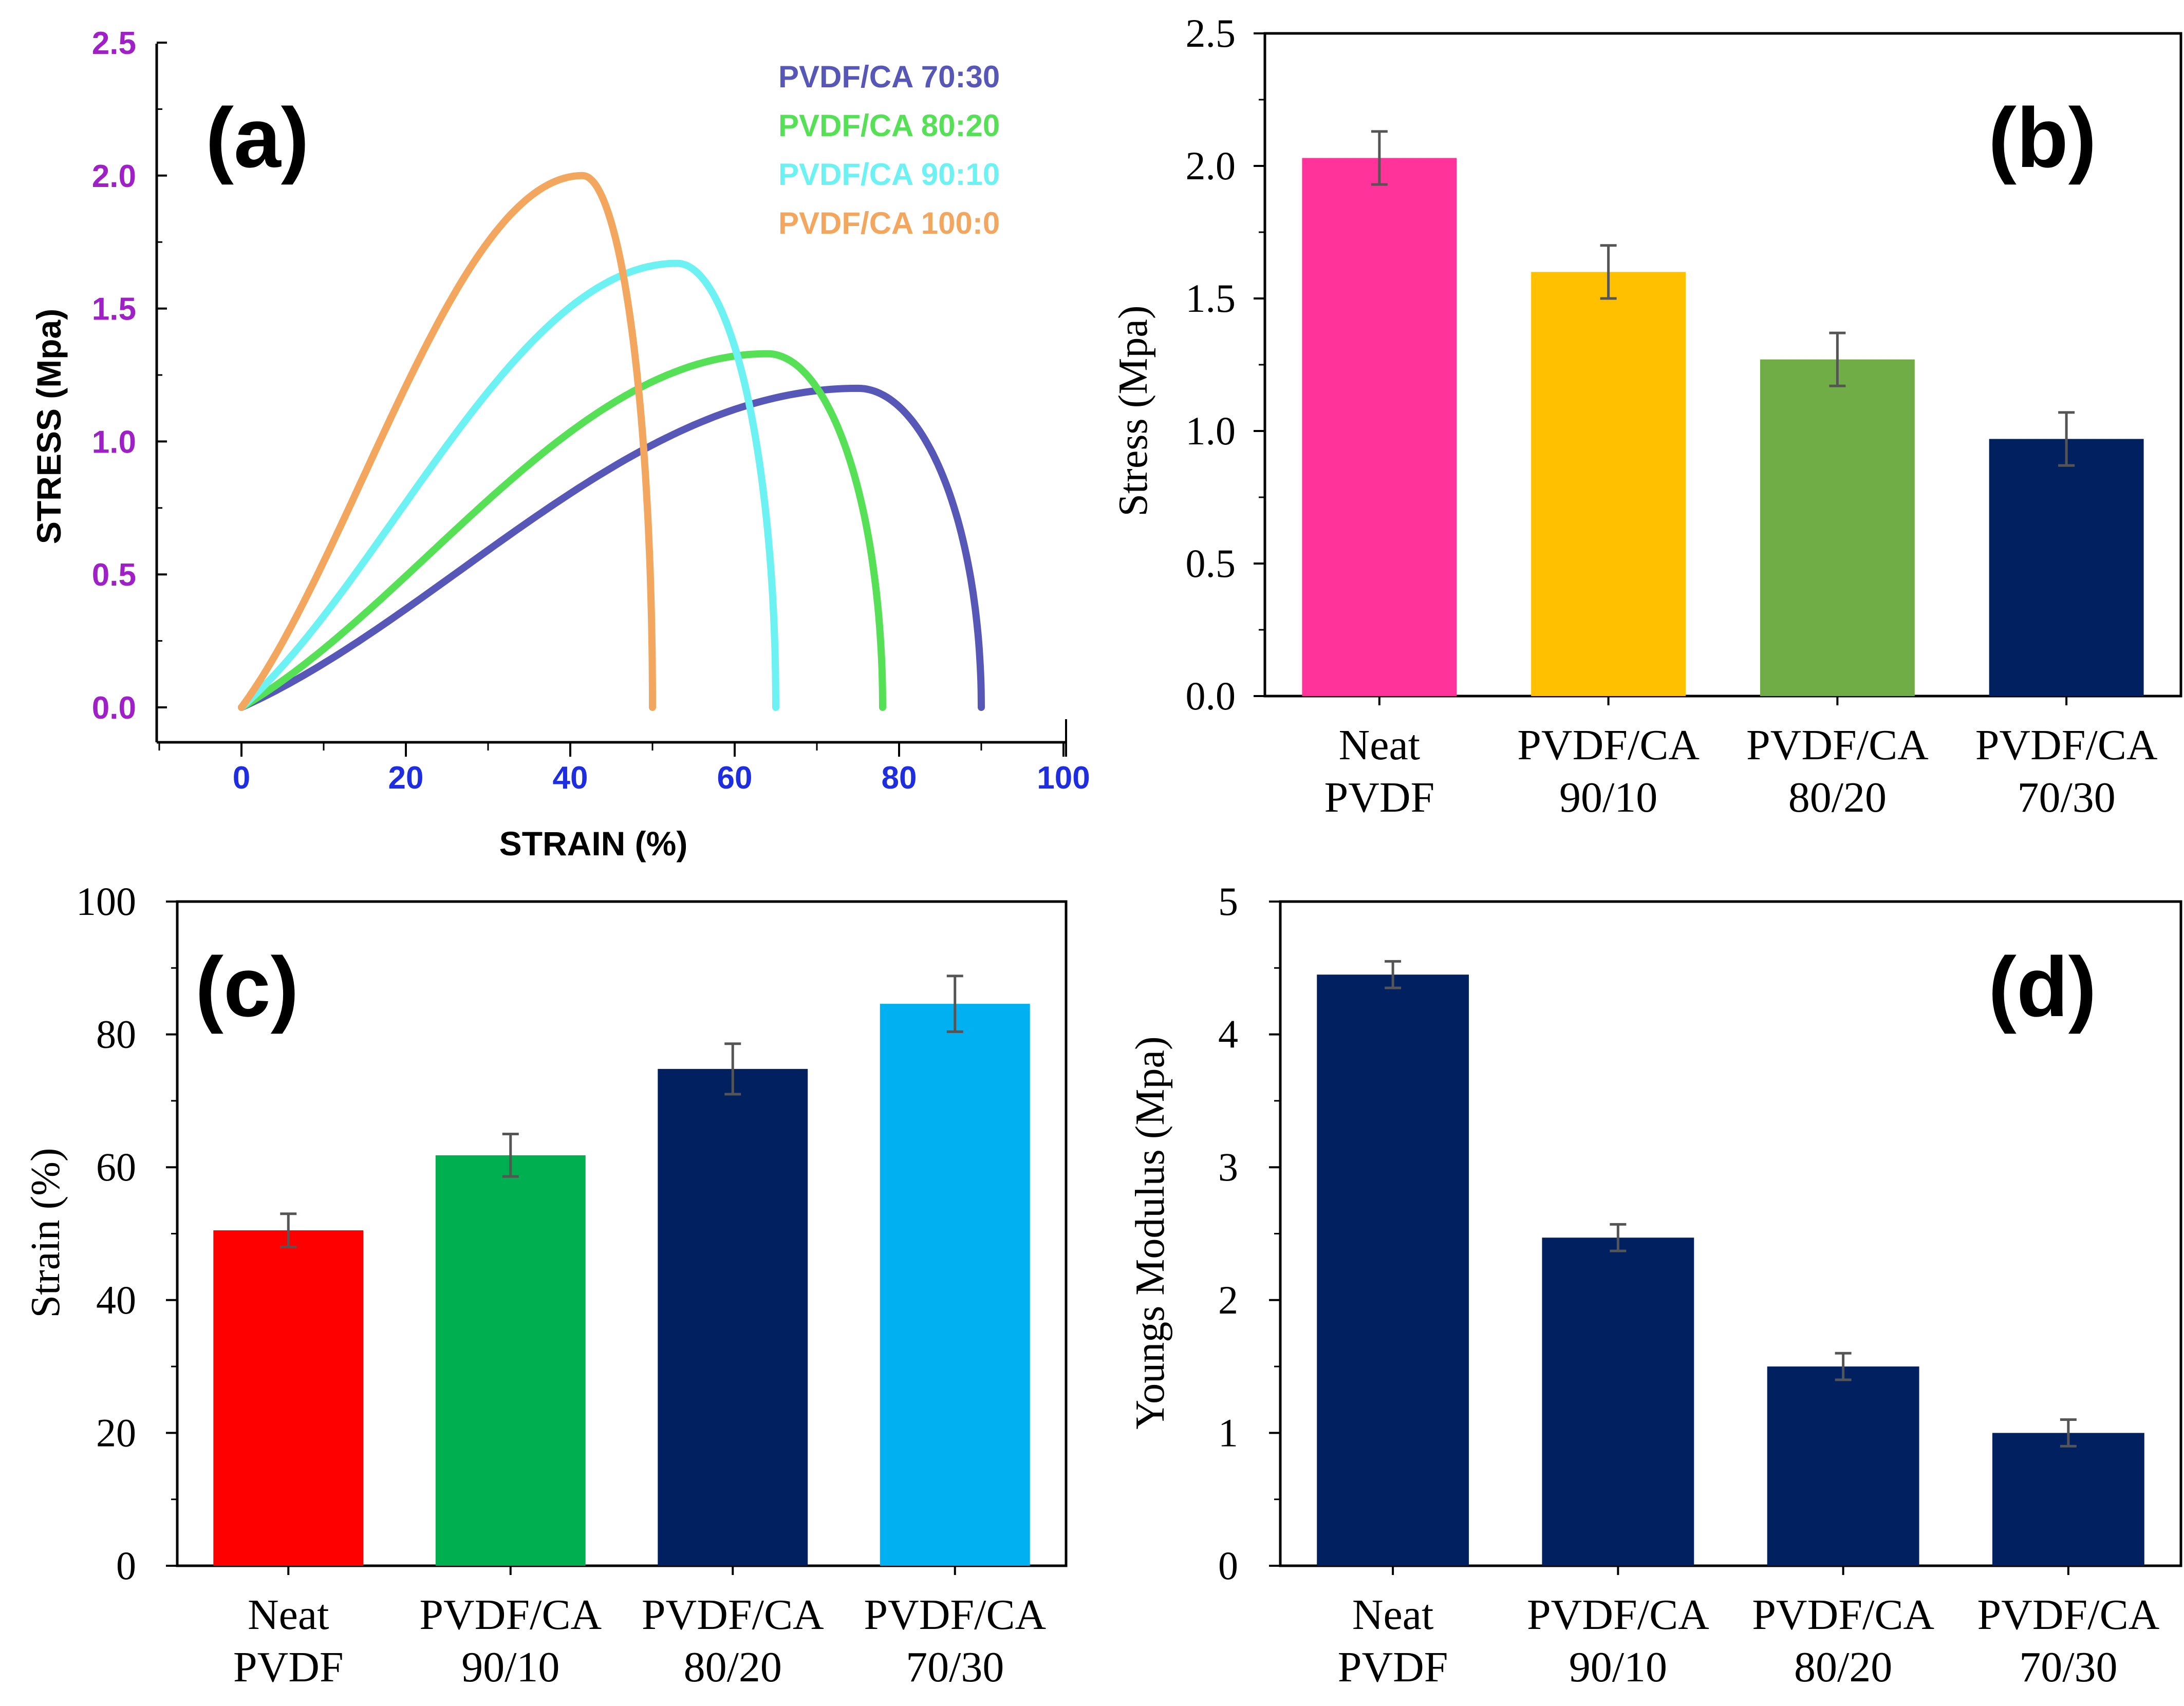 This screenshot has width=2184, height=1706. Describe the element at coordinates (1151, 1233) in the screenshot. I see `panel-d-y-axis-label: Youngs Modulus (Mpa)` at that location.